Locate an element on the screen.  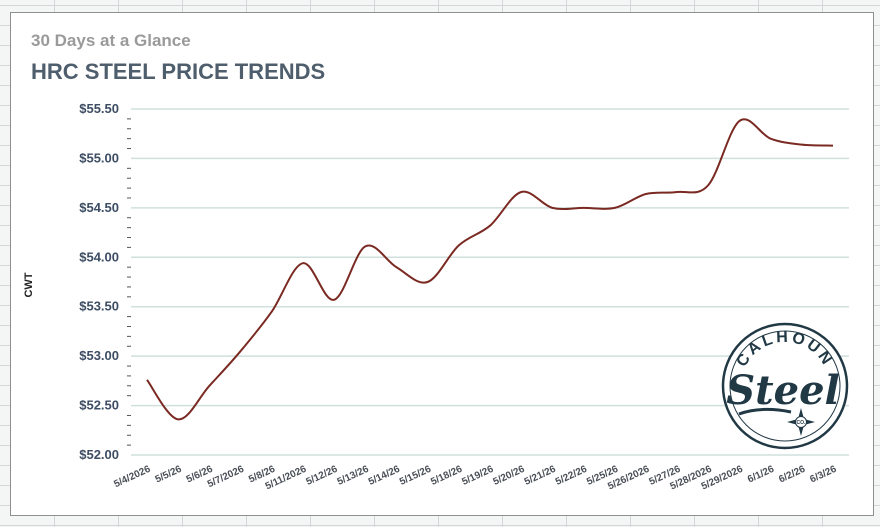
y-tick-label: $54.00 is located at coordinates (99, 256).